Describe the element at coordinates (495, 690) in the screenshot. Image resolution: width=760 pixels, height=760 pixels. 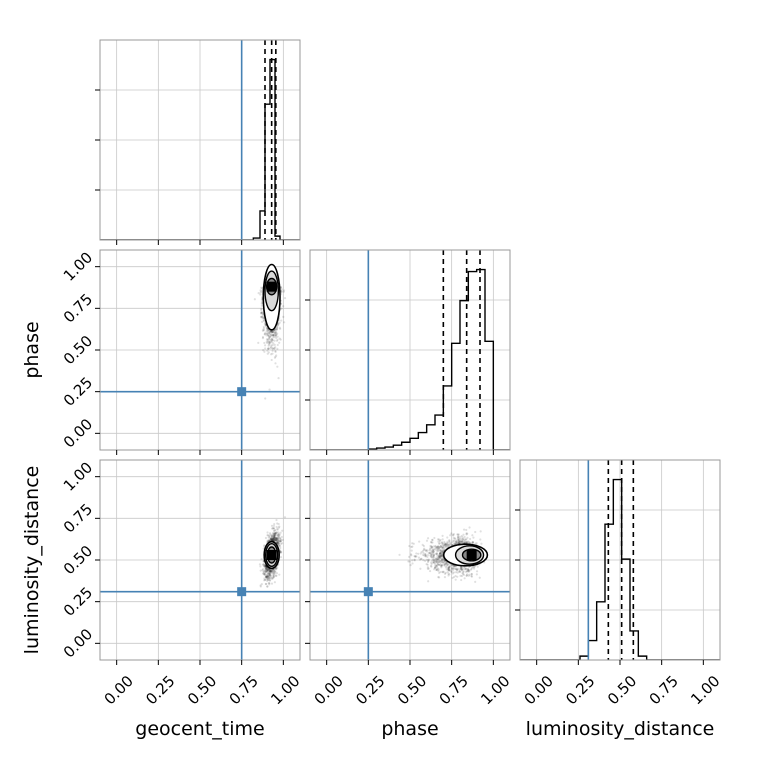
I see `x-tick-label-phase: 1.00` at that location.